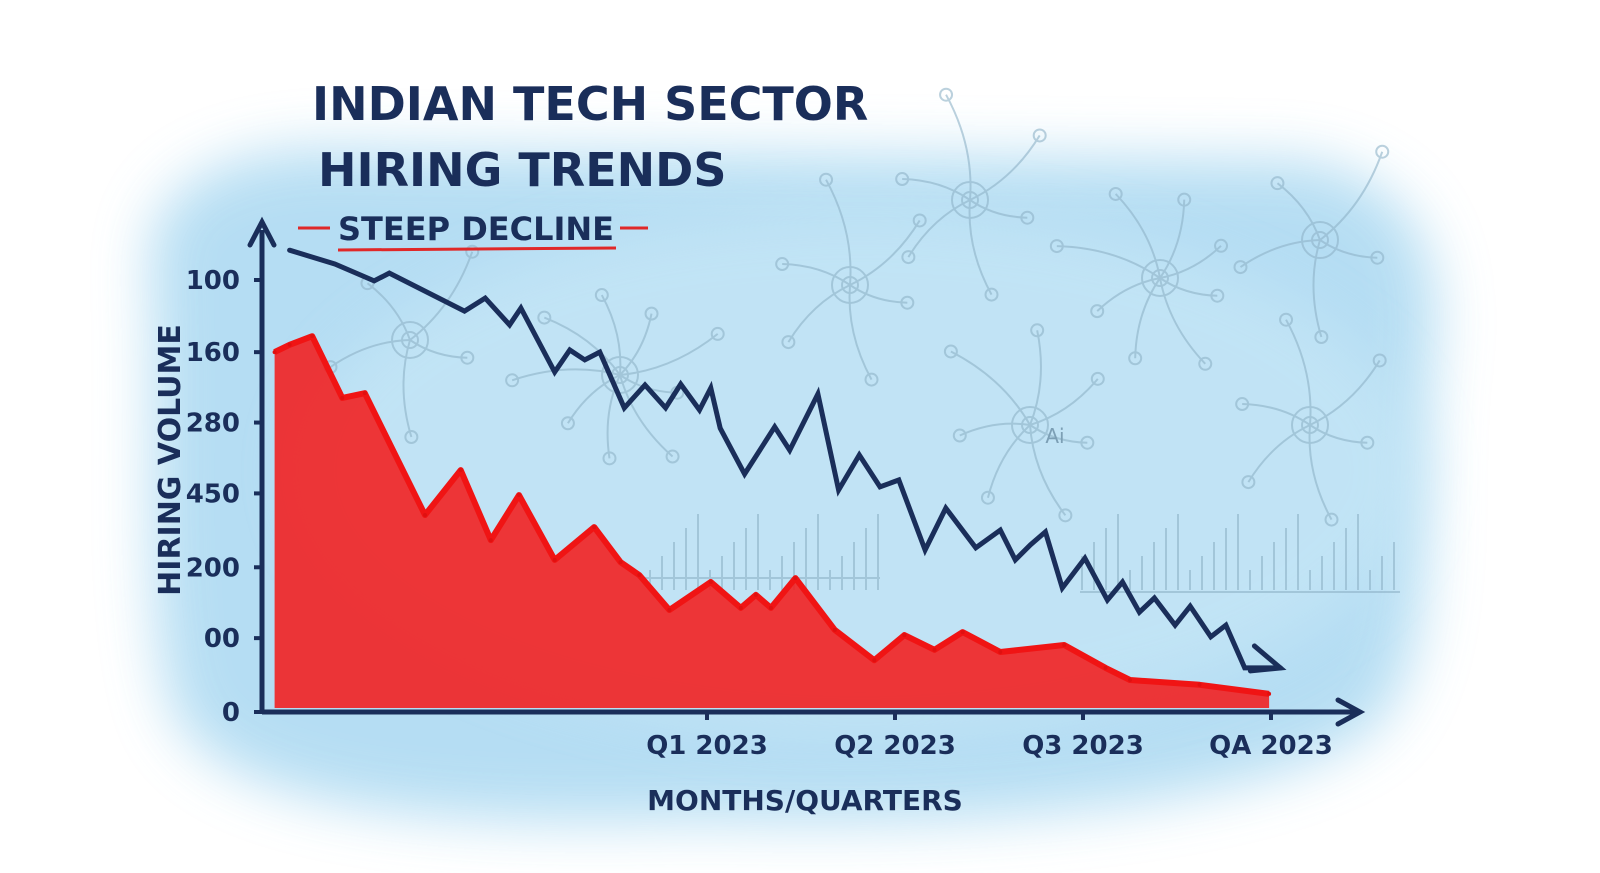 This screenshot has width=1600, height=873. What do you see at coordinates (213, 281) in the screenshot?
I see `y-tick-label: 100` at bounding box center [213, 281].